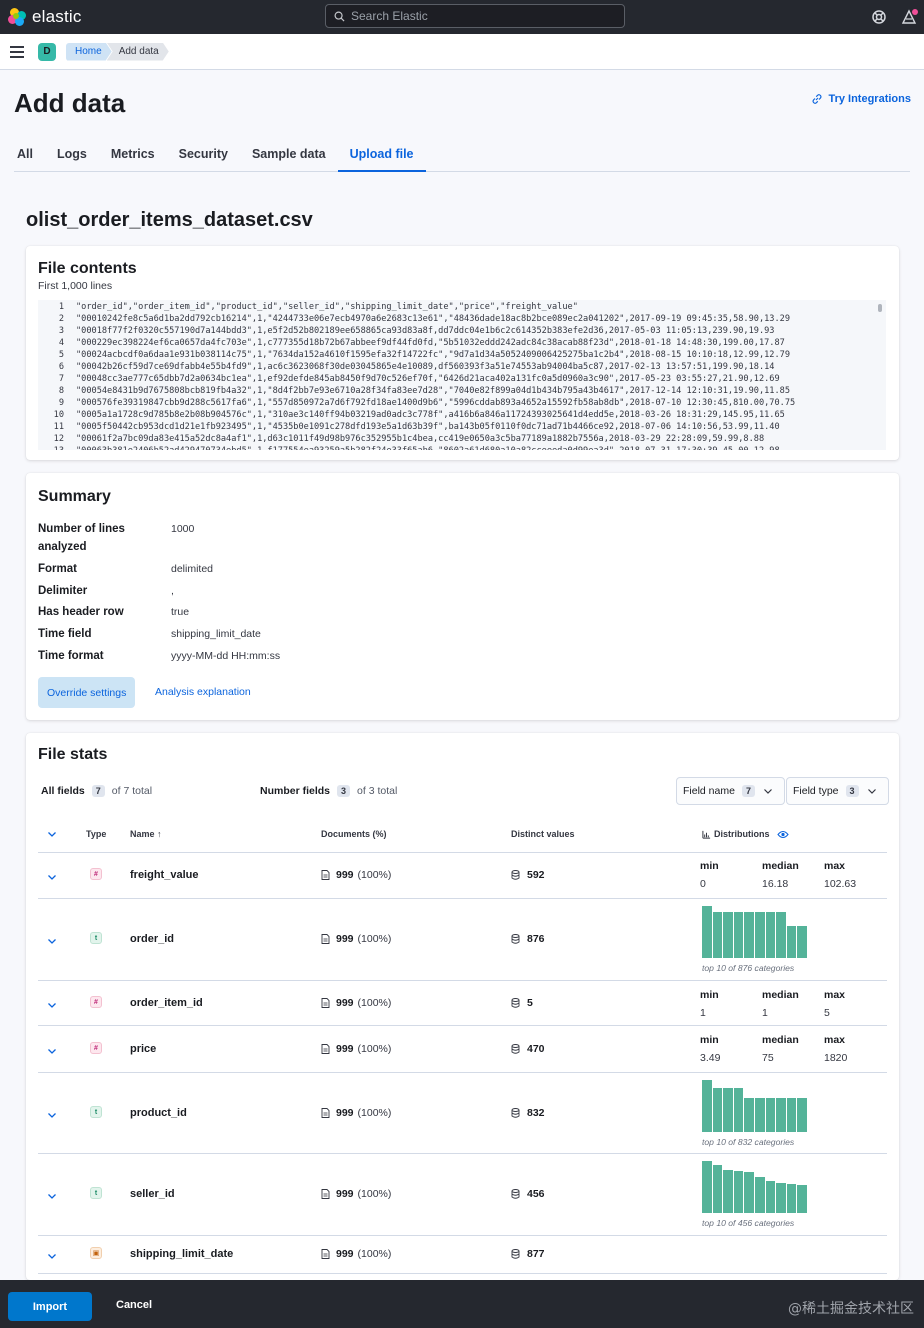 The width and height of the screenshot is (924, 1328). I want to click on search-bar, so click(475, 16).